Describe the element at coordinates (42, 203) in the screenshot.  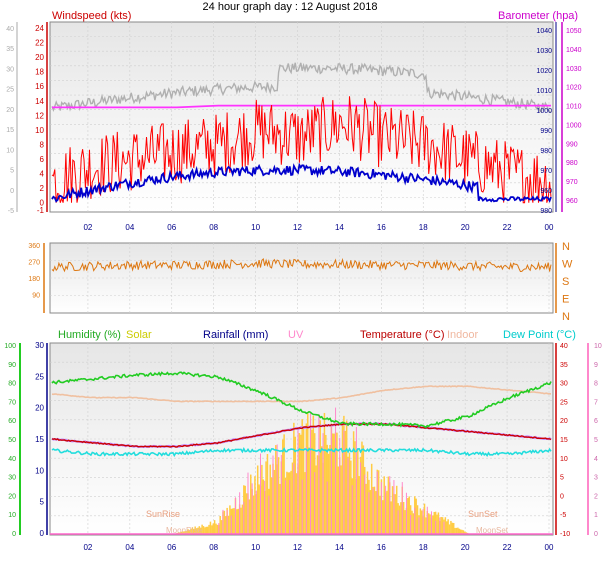
I see `windspeed-tick-label: 0` at that location.